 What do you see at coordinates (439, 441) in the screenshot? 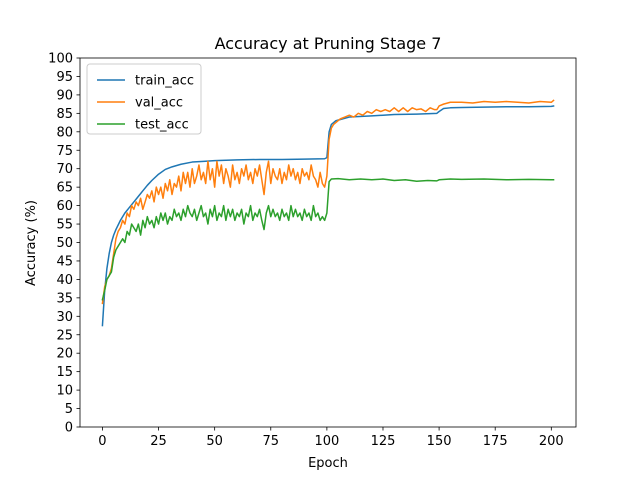
I see `x-tick-label: 150` at bounding box center [439, 441].